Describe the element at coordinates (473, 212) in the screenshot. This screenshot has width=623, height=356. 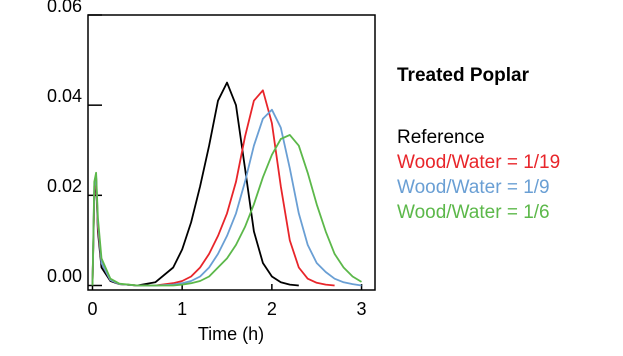
I see `legend-entry: Wood/Water = 1/6` at that location.